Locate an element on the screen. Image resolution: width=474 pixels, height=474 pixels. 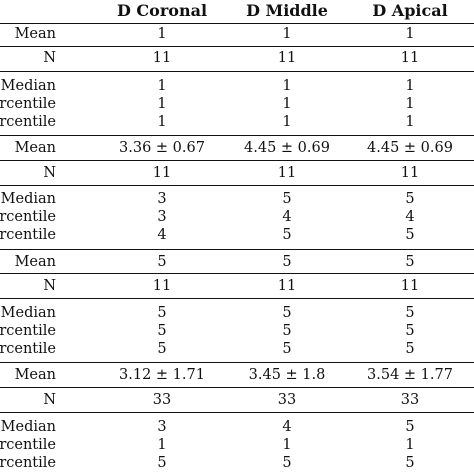
table-row: Mean 1 1 1 is located at coordinates (237, 34).